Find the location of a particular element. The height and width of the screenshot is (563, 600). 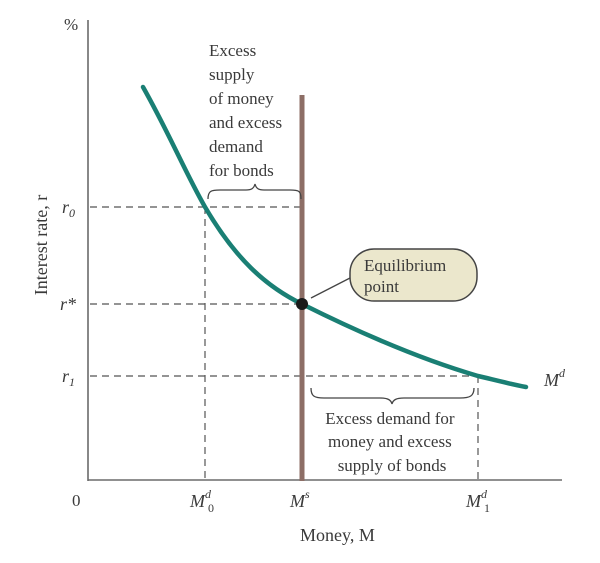

equilibrium-callout is located at coordinates (413, 275).